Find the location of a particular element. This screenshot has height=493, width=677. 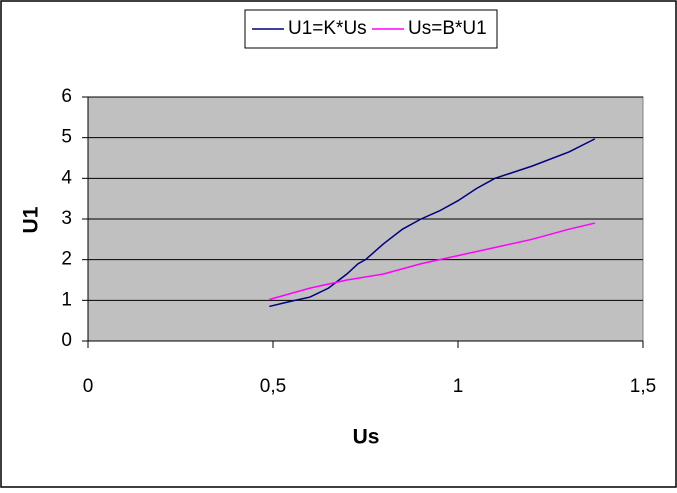

series-line is located at coordinates (432, 261).